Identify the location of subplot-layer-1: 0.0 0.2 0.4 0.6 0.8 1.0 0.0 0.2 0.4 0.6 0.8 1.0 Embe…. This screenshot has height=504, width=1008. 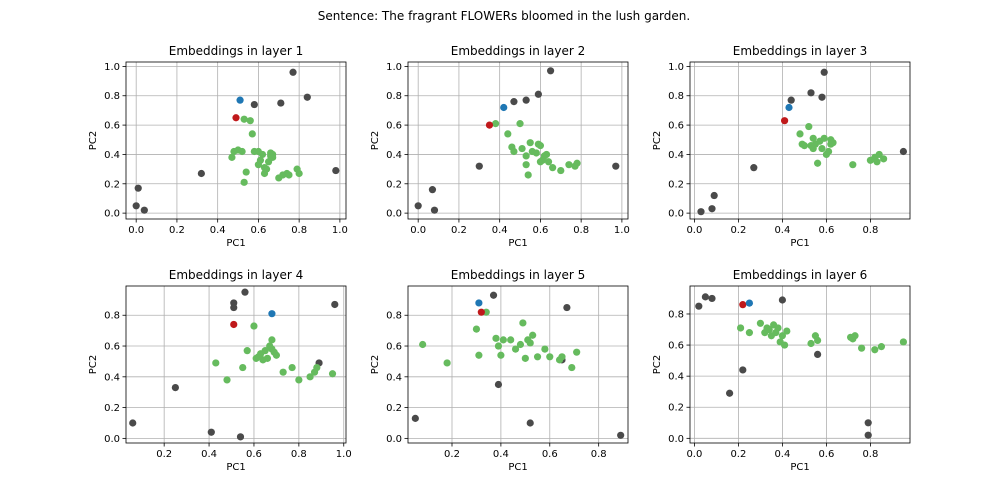
(218, 146).